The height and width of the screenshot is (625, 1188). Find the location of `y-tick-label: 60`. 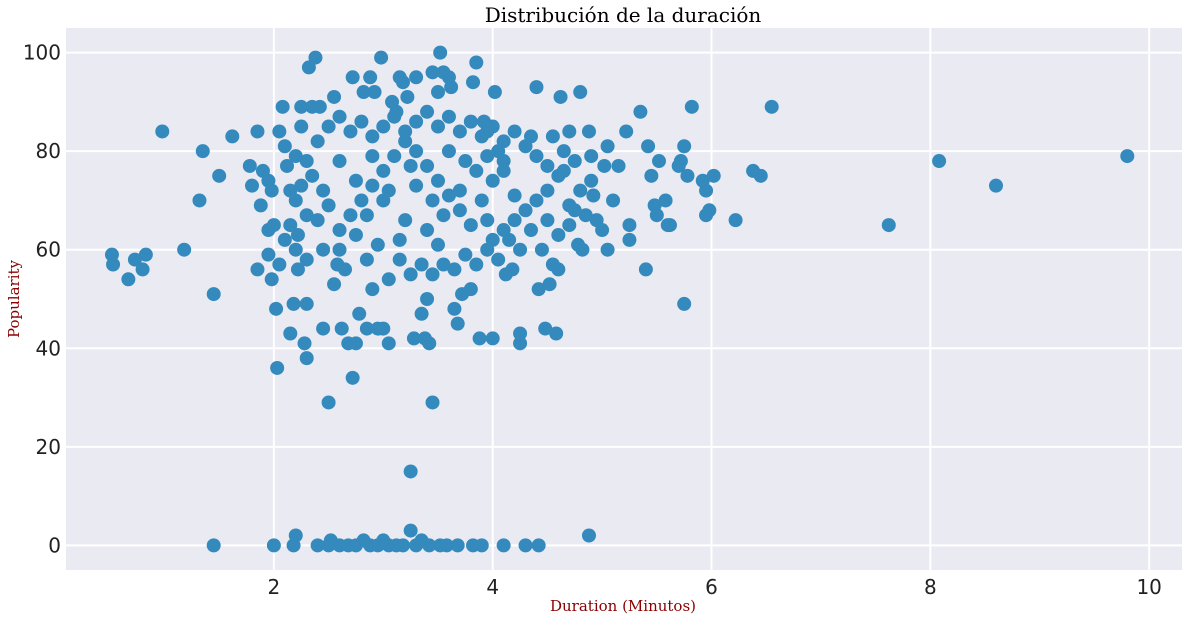

y-tick-label: 60 is located at coordinates (48, 250).